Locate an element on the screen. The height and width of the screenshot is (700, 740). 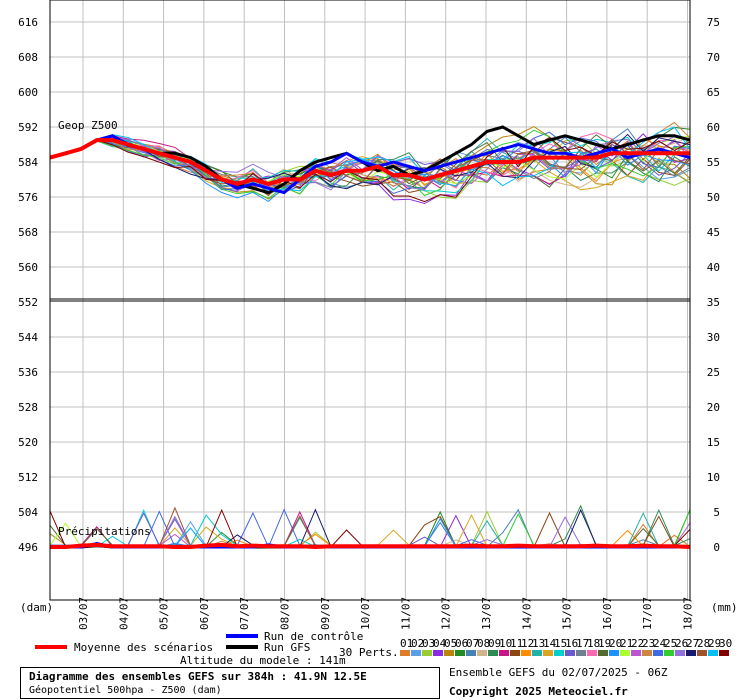
mean-legend-label: Moyenne des scénarios is located at coordinates (143, 647).